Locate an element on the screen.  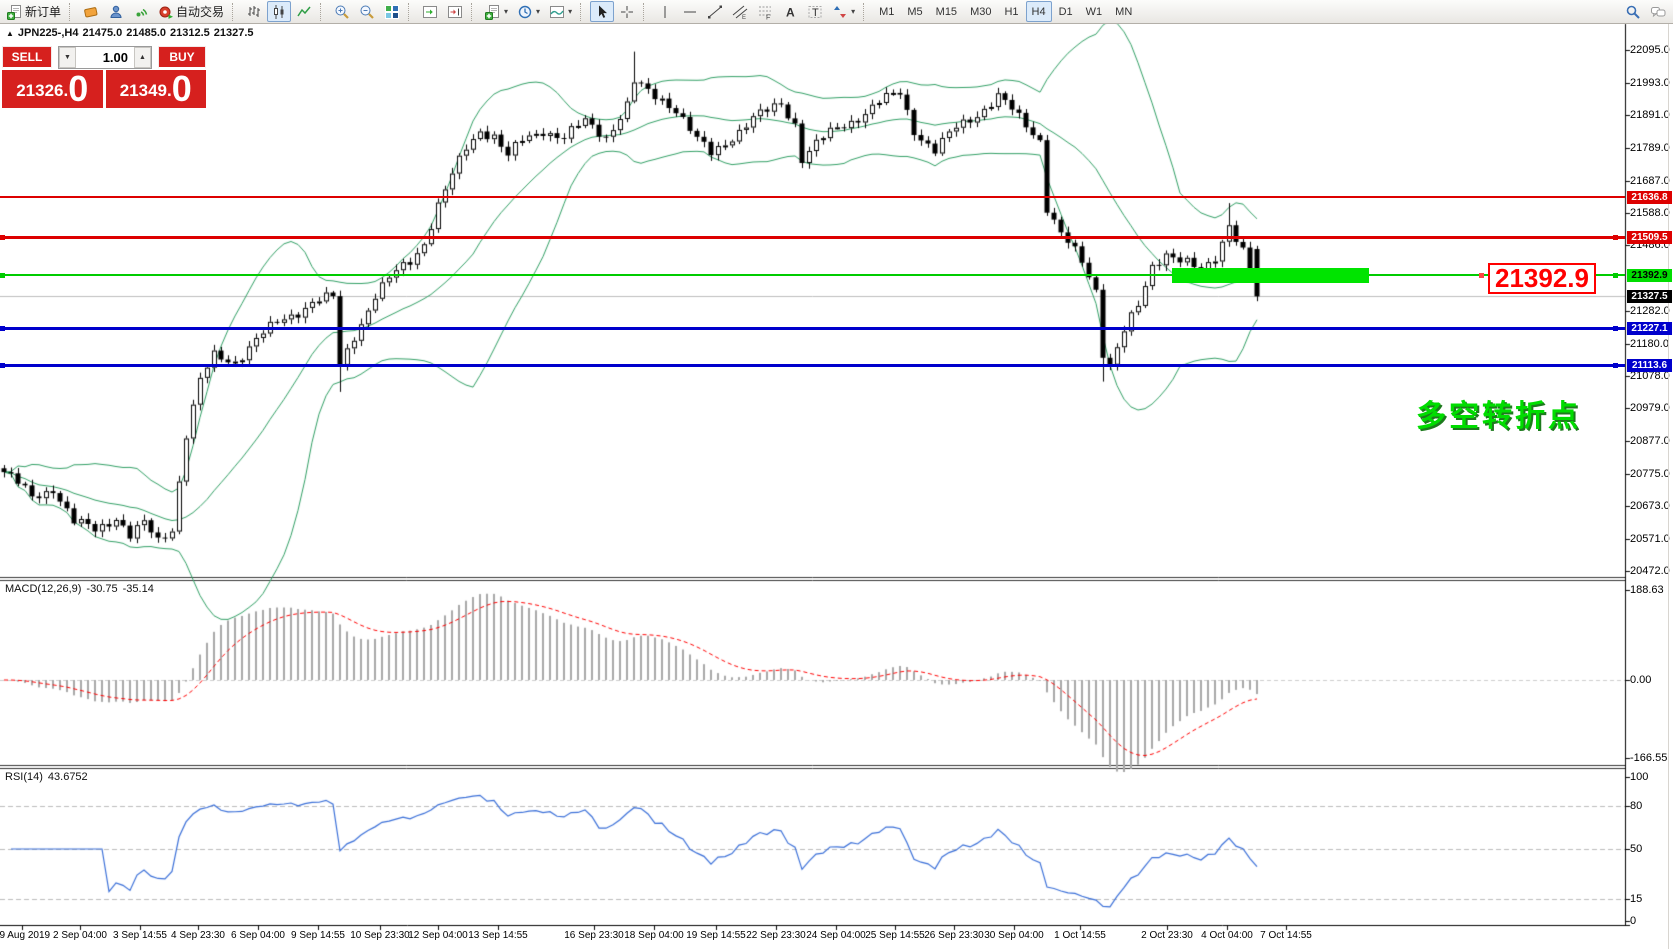
support-line-21227-handle-left is located at coordinates (2, 329).